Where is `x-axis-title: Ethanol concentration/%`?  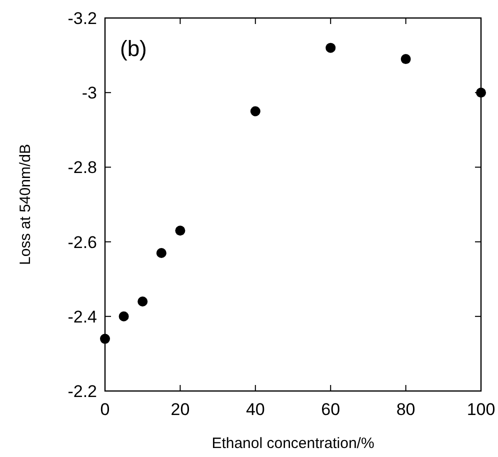 x-axis-title: Ethanol concentration/% is located at coordinates (293, 443).